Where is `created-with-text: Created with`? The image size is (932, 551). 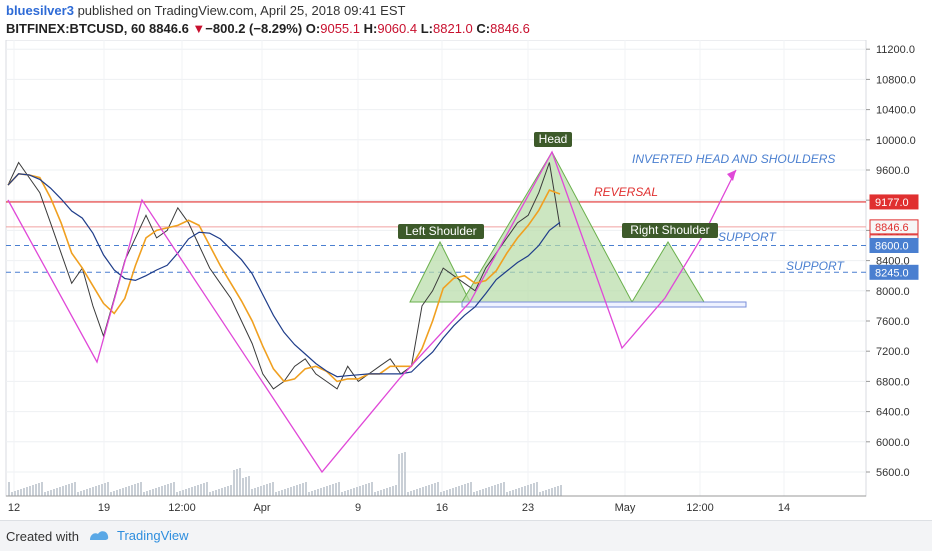 created-with-text: Created with is located at coordinates (42, 536).